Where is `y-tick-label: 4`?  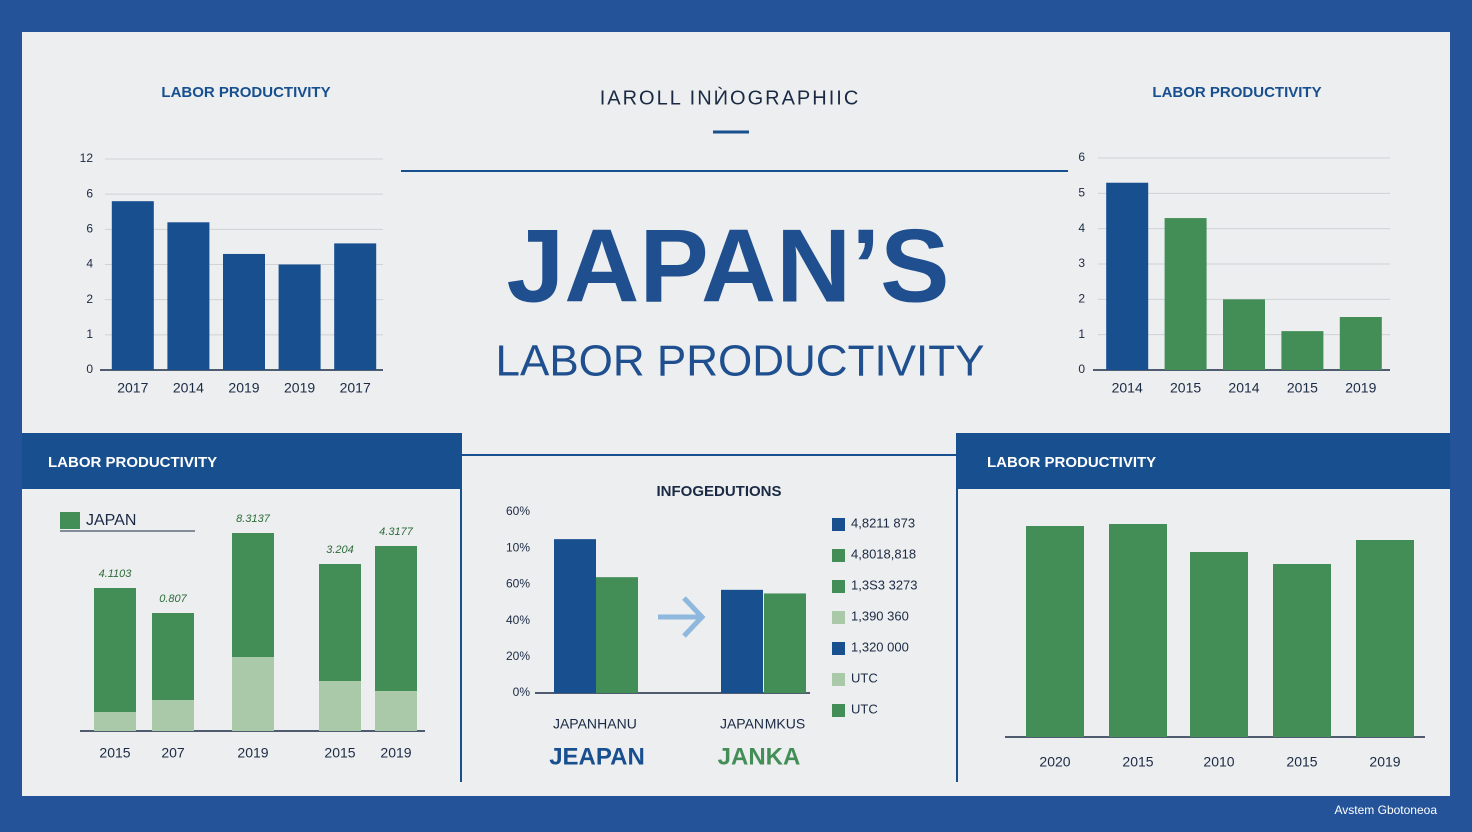 y-tick-label: 4 is located at coordinates (1081, 228).